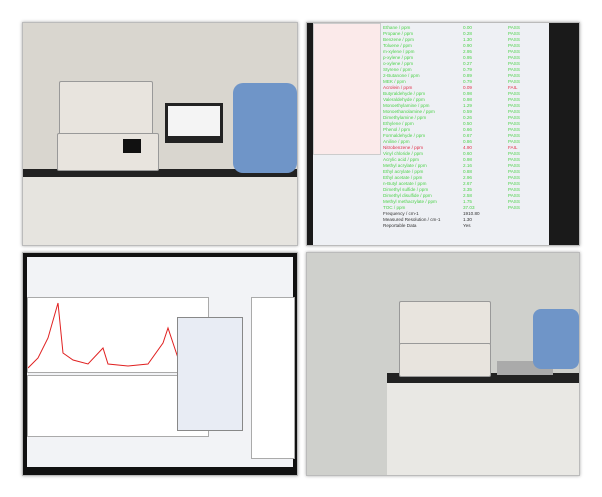  I want to click on result-value: 0.88, so click(467, 171).